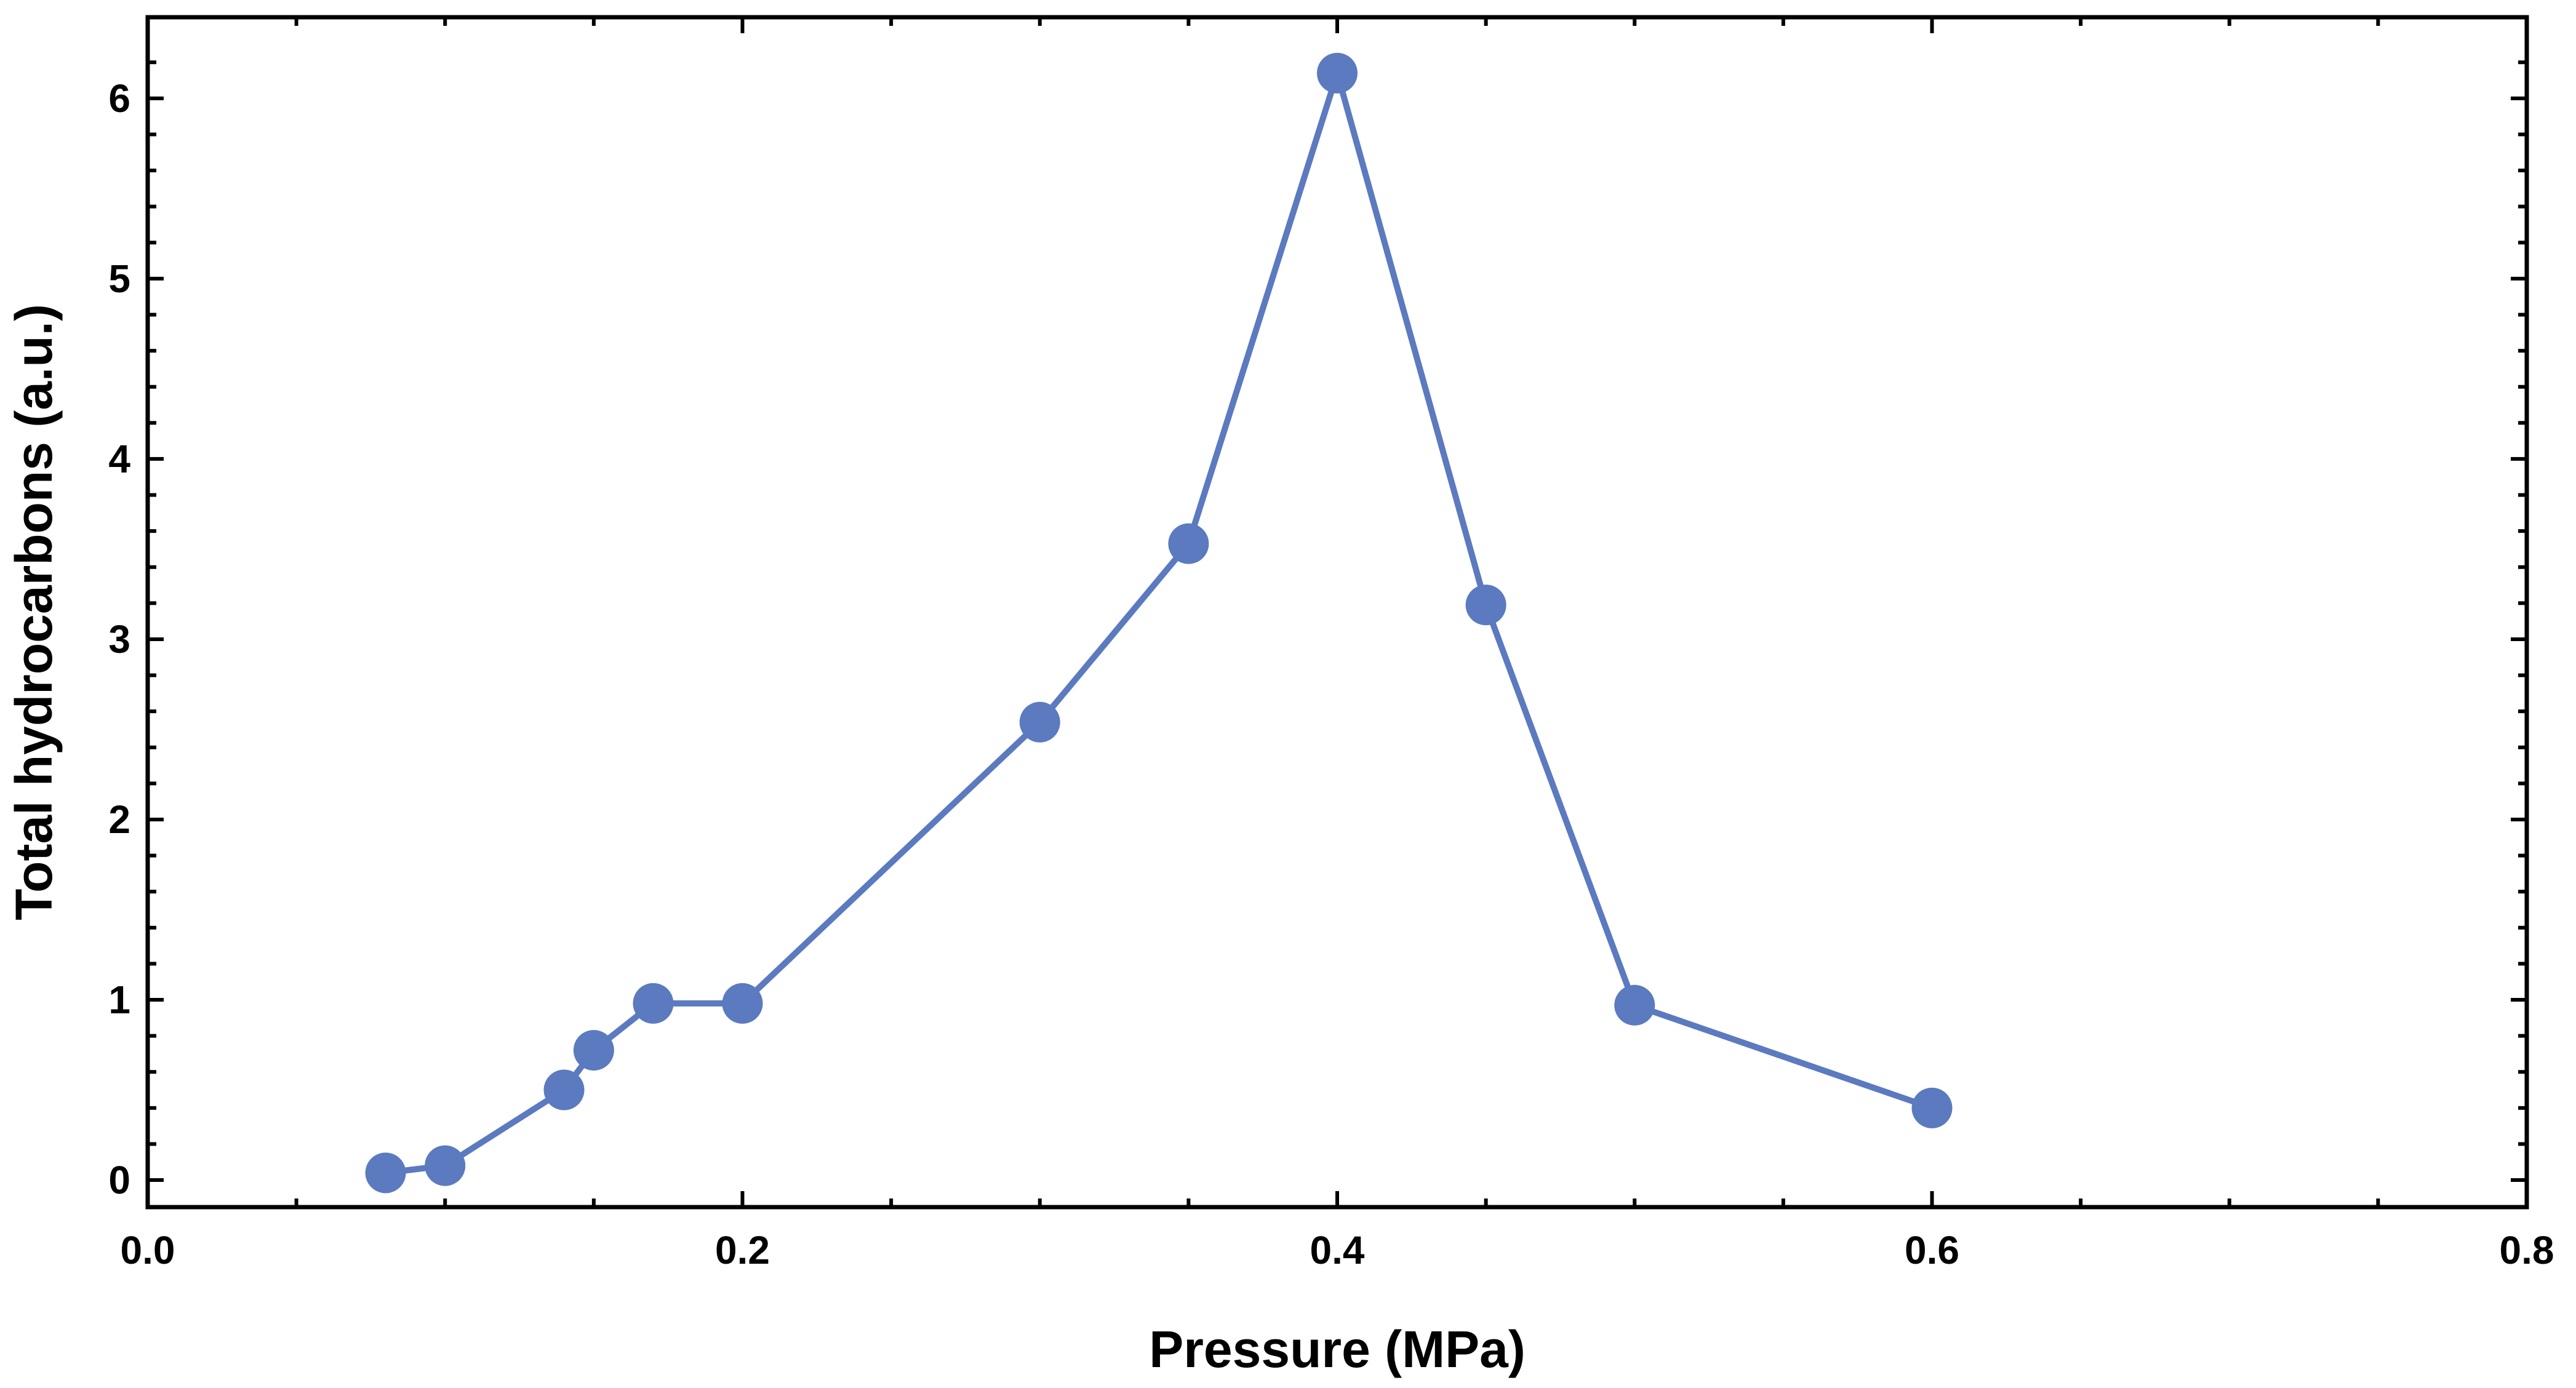 The width and height of the screenshot is (2576, 1388). Describe the element at coordinates (119, 459) in the screenshot. I see `y-tick-label: 4` at that location.